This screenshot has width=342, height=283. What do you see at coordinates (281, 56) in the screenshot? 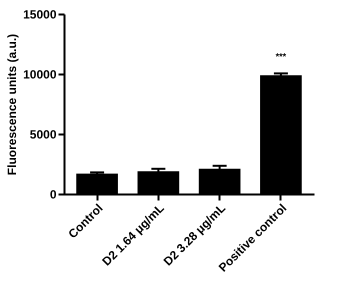
I see `annotation: ***` at bounding box center [281, 56].